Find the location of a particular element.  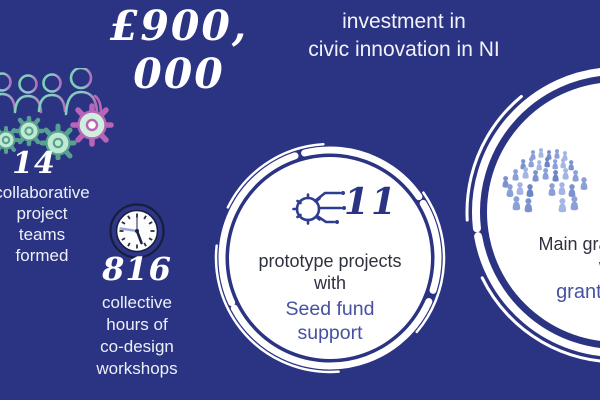

clock-icon is located at coordinates (137, 231).